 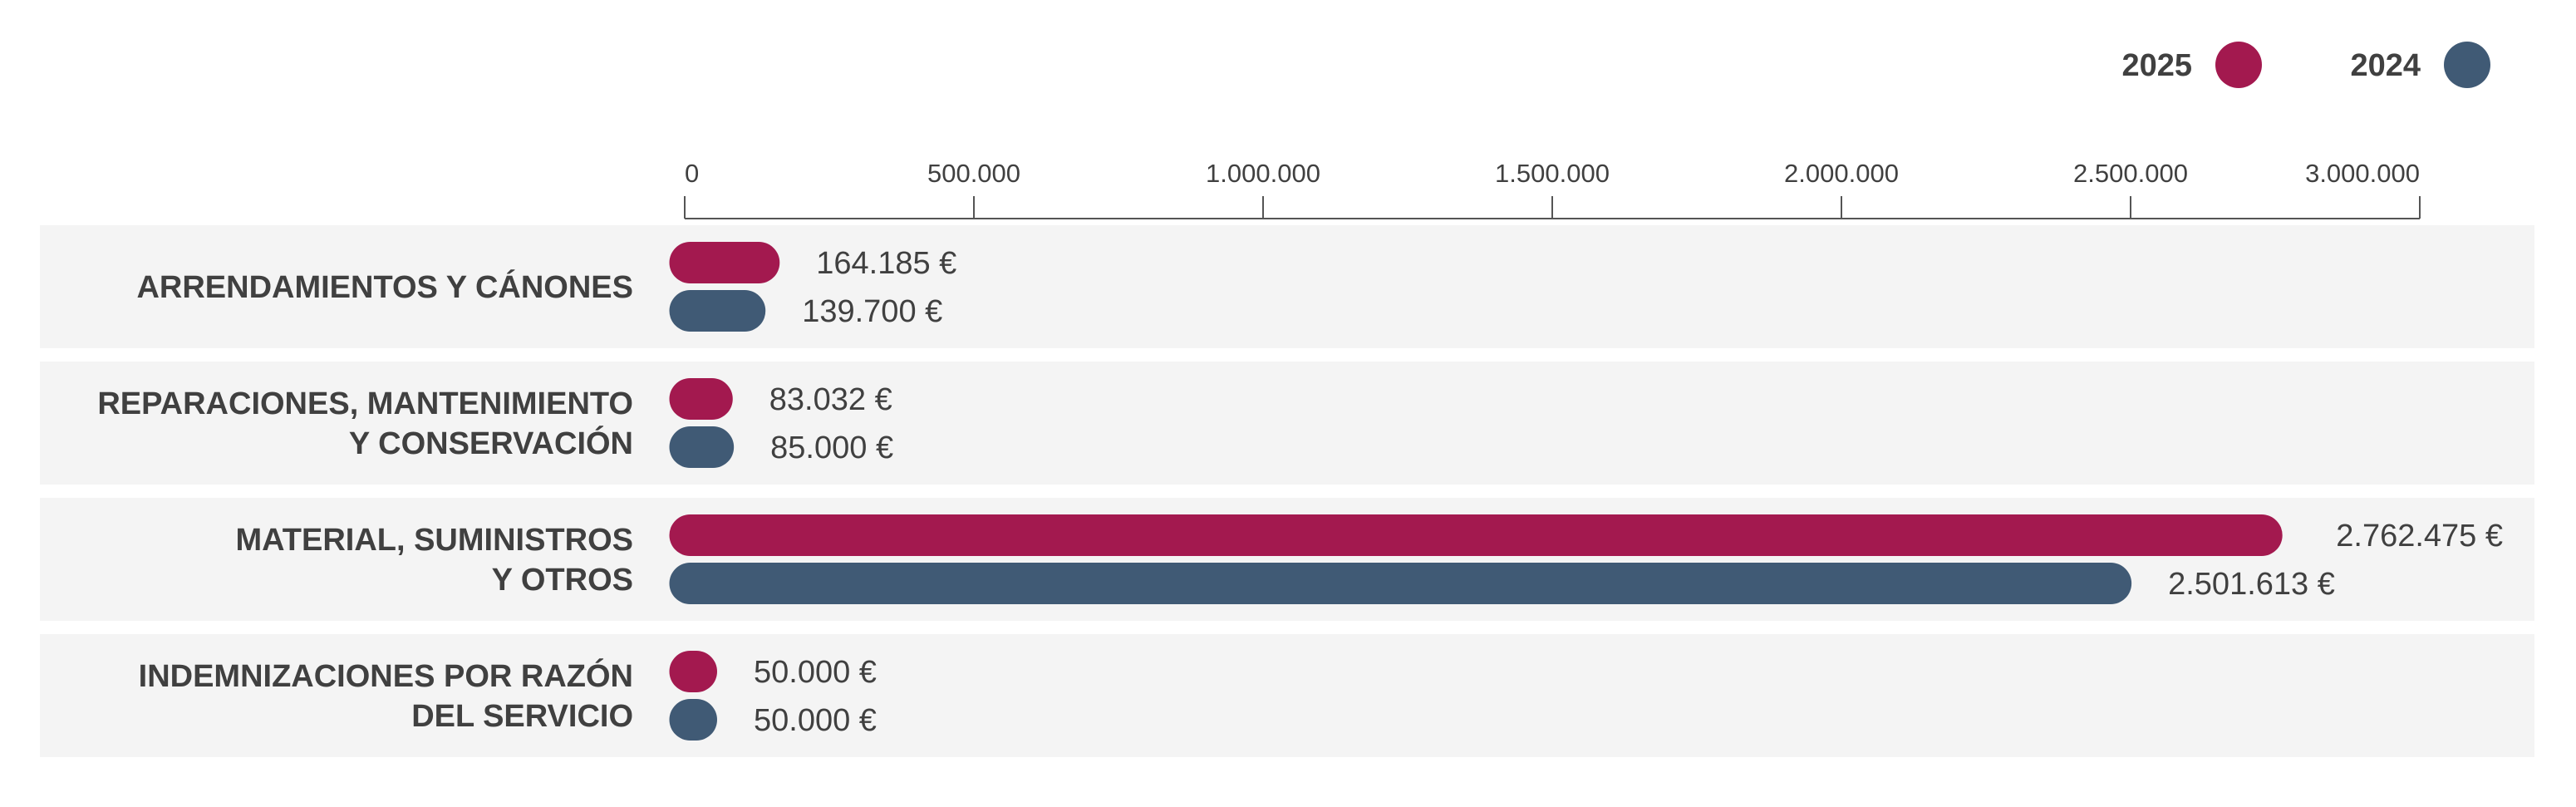 What do you see at coordinates (692, 173) in the screenshot?
I see `x-tick-label: 0` at bounding box center [692, 173].